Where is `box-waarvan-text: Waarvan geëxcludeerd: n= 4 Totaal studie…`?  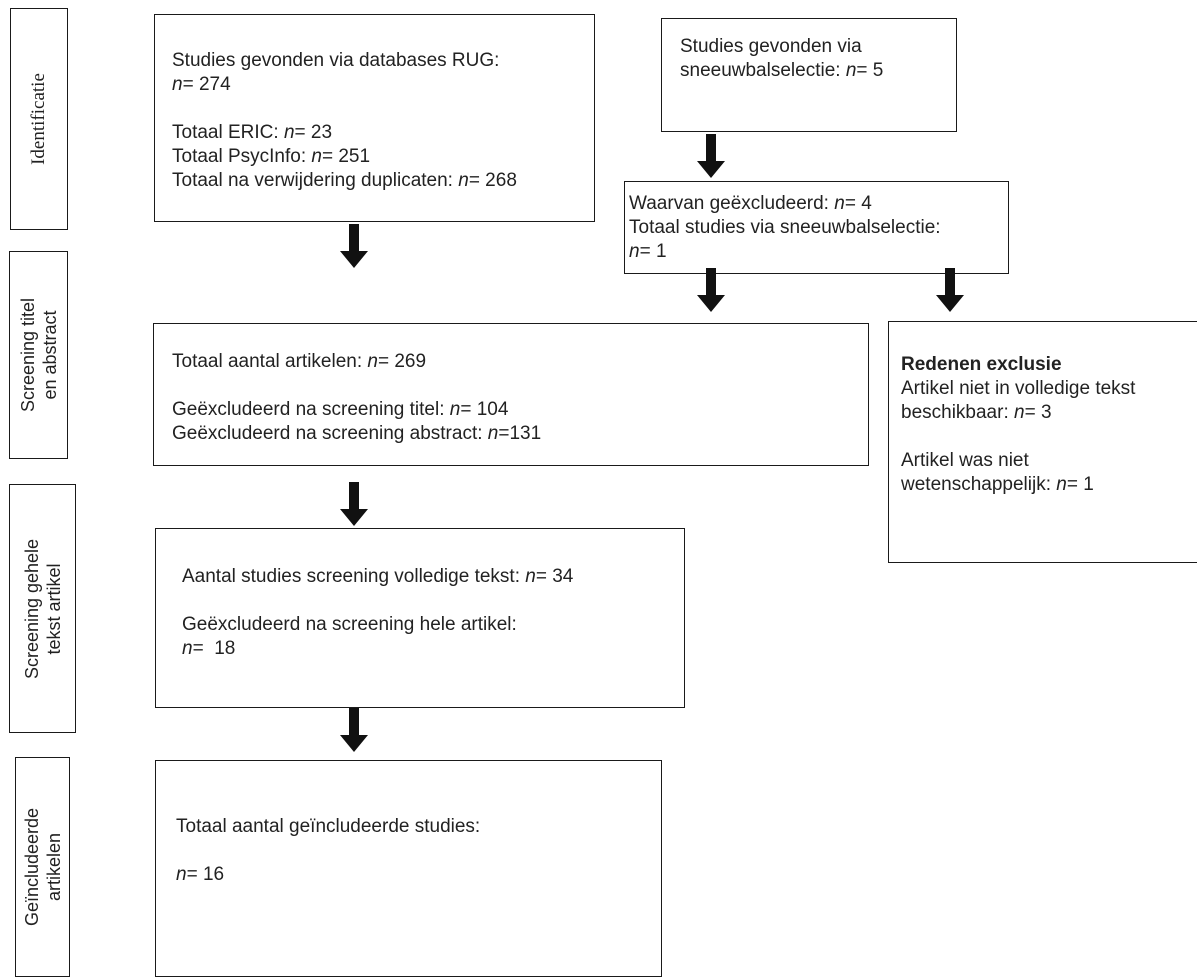
box-waarvan-text: Waarvan geëxcludeerd: n= 4 Totaal studie… is located at coordinates (785, 228).